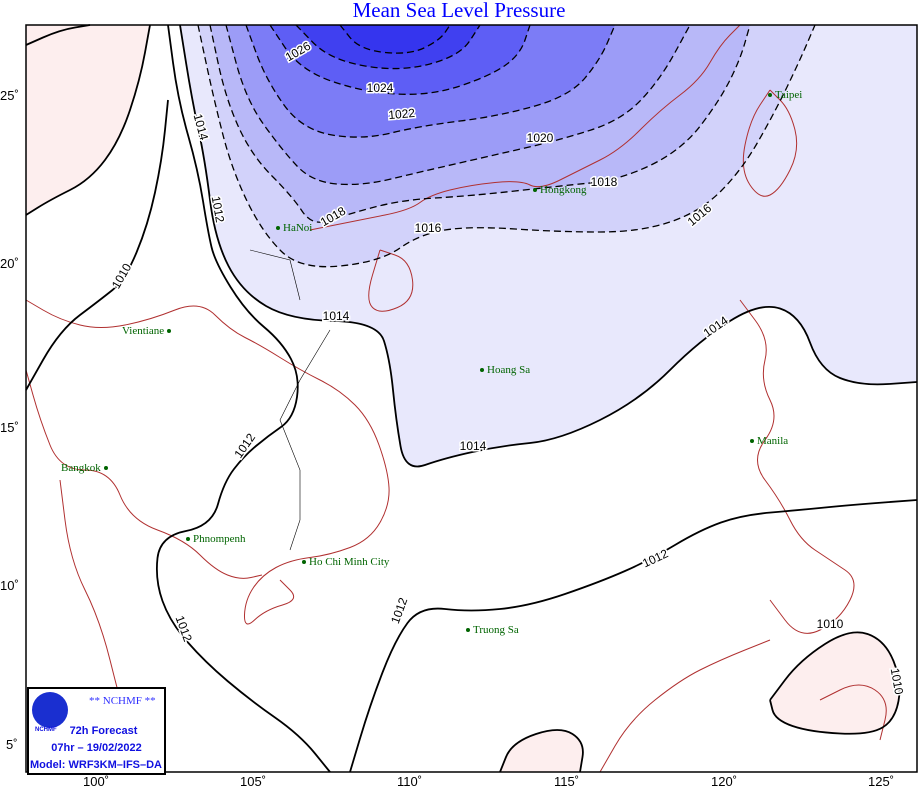  What do you see at coordinates (769, 441) in the screenshot?
I see `city-manila: Manila` at bounding box center [769, 441].